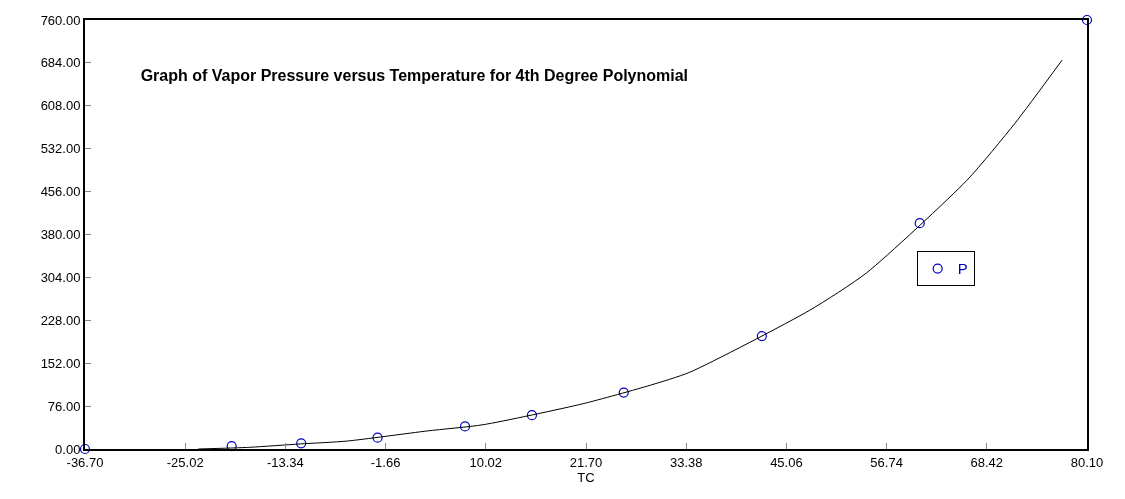 Image resolution: width=1125 pixels, height=499 pixels. I want to click on y-tick-label: 0.00, so click(68, 449).